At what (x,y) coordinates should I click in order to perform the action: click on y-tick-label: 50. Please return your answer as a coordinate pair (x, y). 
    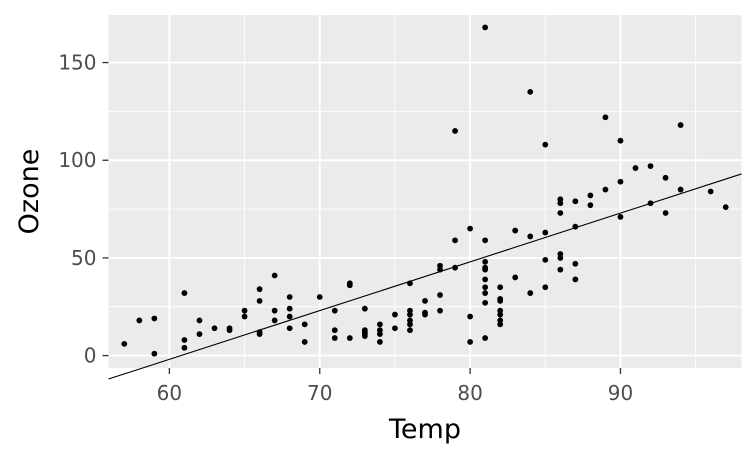
    Looking at the image, I should click on (83, 258).